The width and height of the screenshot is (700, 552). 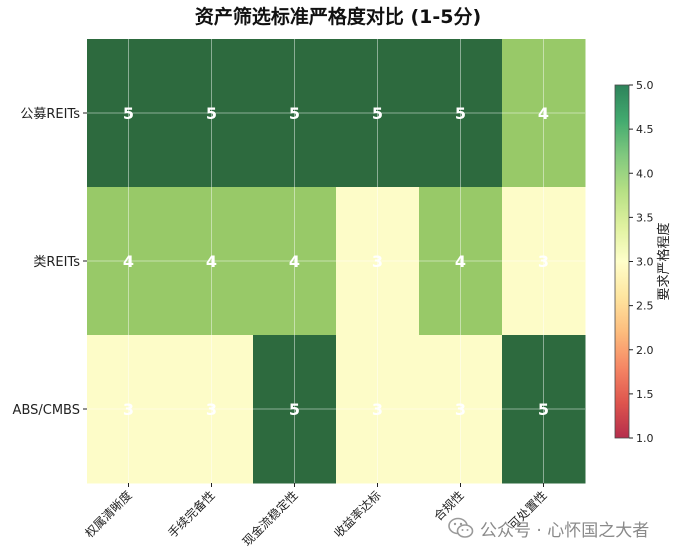 I want to click on colorbar-tick-label: 3.0, so click(x=645, y=262).